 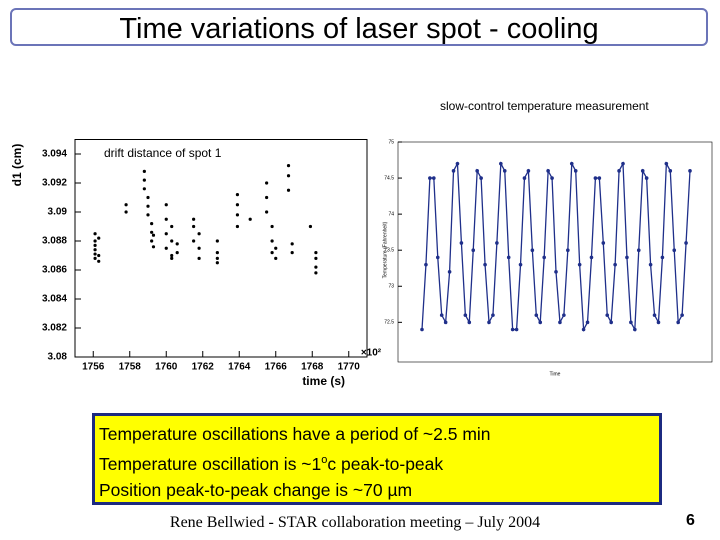 What do you see at coordinates (391, 142) in the screenshot?
I see `y-tick-label: 75` at bounding box center [391, 142].